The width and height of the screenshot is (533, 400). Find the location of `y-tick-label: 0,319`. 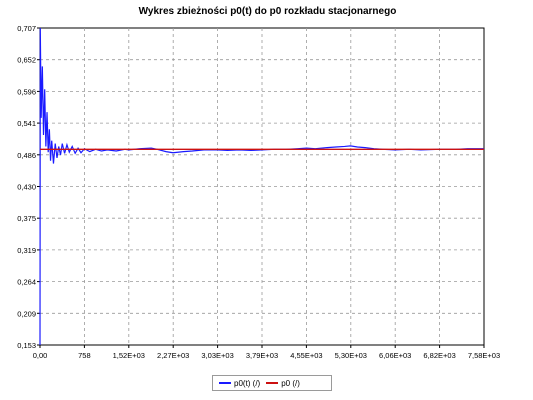

y-tick-label: 0,319 is located at coordinates (26, 250).